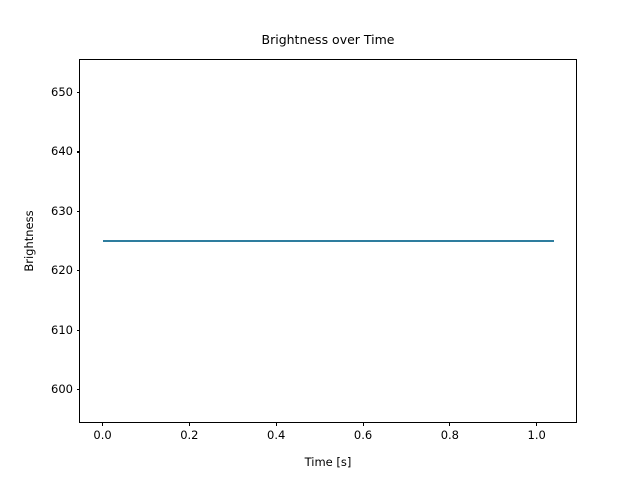 The width and height of the screenshot is (640, 480). What do you see at coordinates (62, 270) in the screenshot?
I see `y-tick-label: 620` at bounding box center [62, 270].